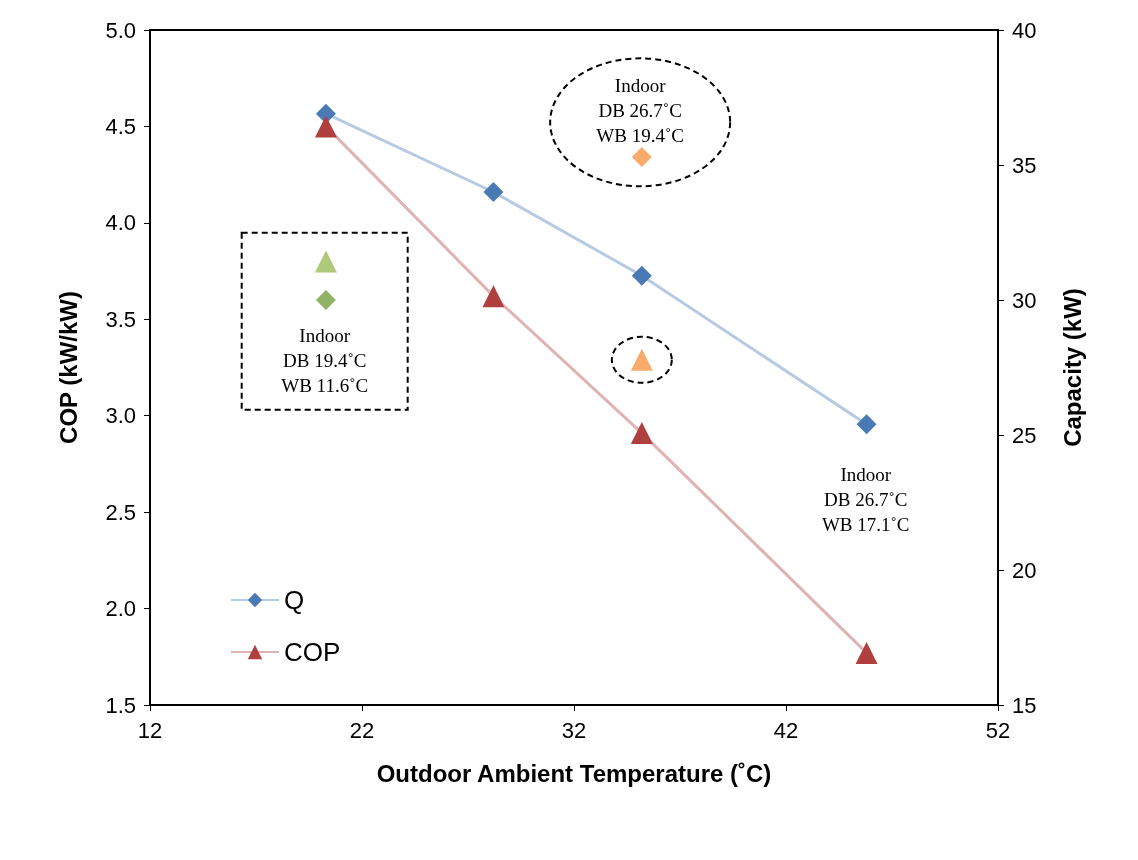 This screenshot has width=1138, height=860. I want to click on x-tick-label: 32, so click(574, 730).